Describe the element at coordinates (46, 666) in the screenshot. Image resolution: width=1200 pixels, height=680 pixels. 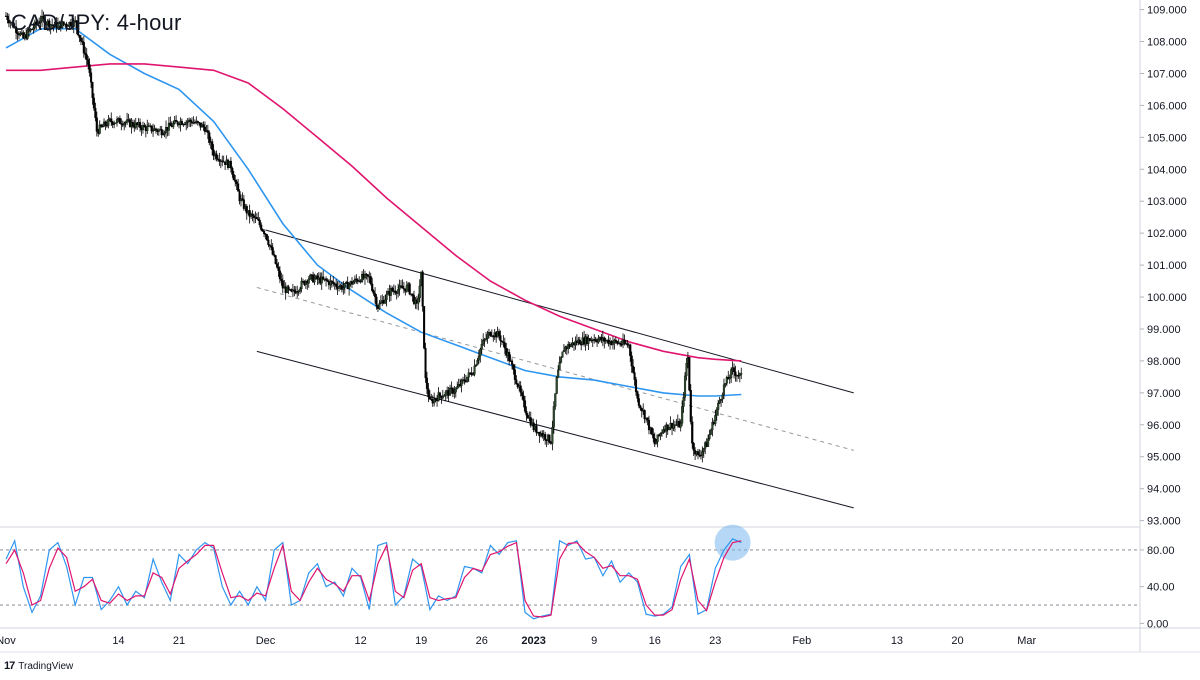
I see `brand-name: TradingView` at that location.